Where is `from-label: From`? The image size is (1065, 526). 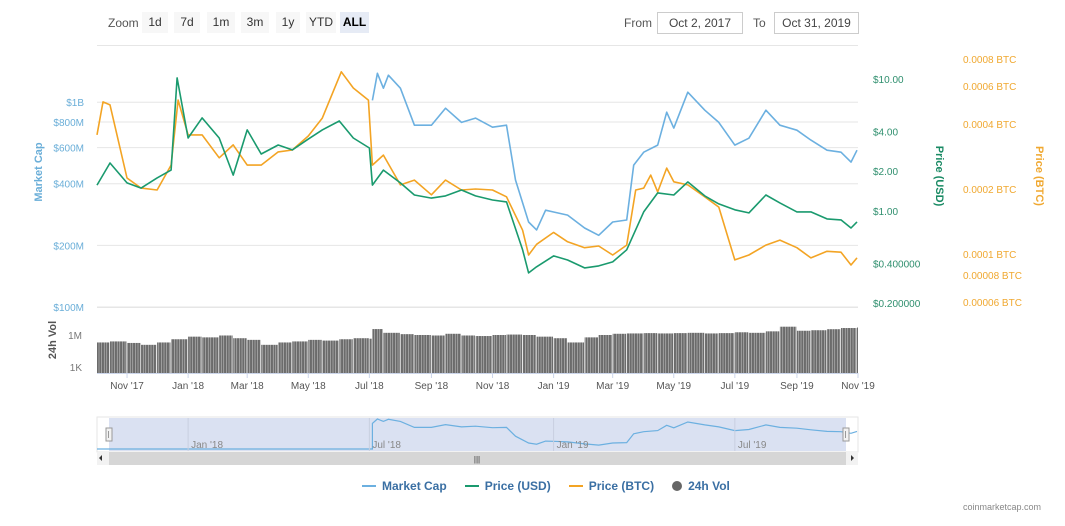 from-label: From is located at coordinates (638, 23).